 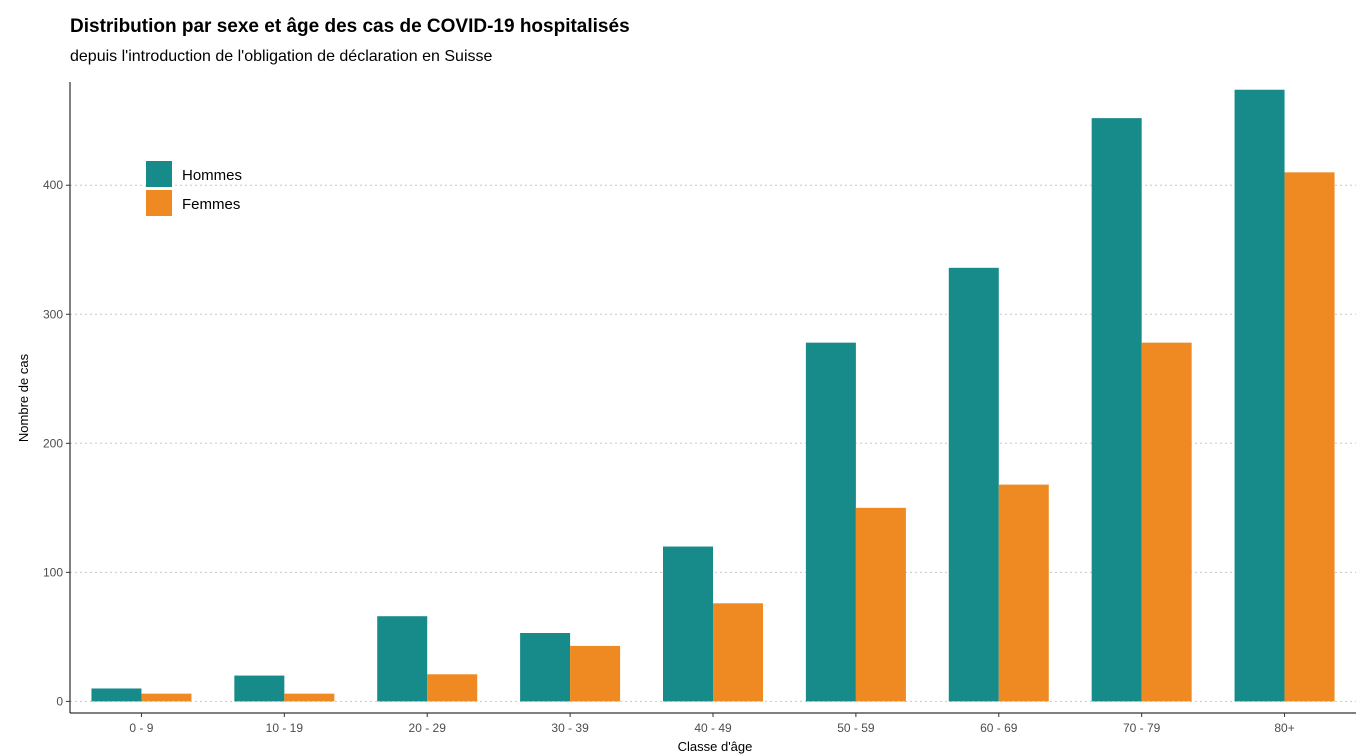 I want to click on y-tick-label: 300, so click(x=53, y=314).